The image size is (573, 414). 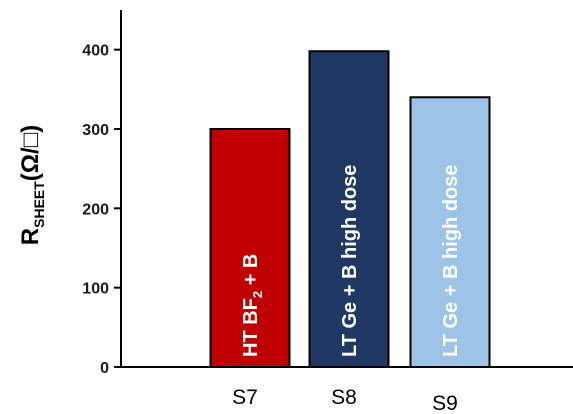 What do you see at coordinates (245, 397) in the screenshot?
I see `x-tick-label: S7` at bounding box center [245, 397].